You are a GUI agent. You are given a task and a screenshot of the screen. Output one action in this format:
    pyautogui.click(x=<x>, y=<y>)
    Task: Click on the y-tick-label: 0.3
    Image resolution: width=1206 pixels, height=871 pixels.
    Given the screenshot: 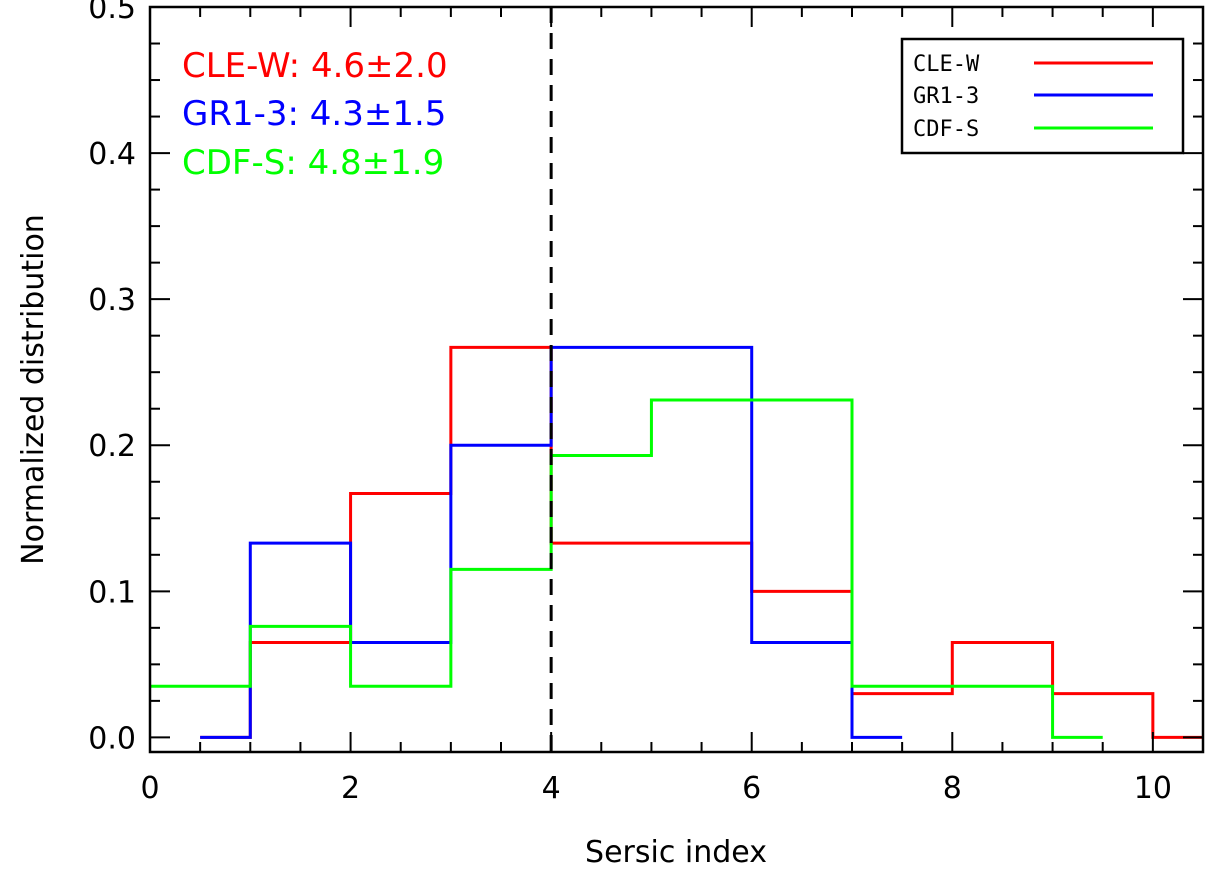 What is the action you would take?
    pyautogui.click(x=112, y=300)
    